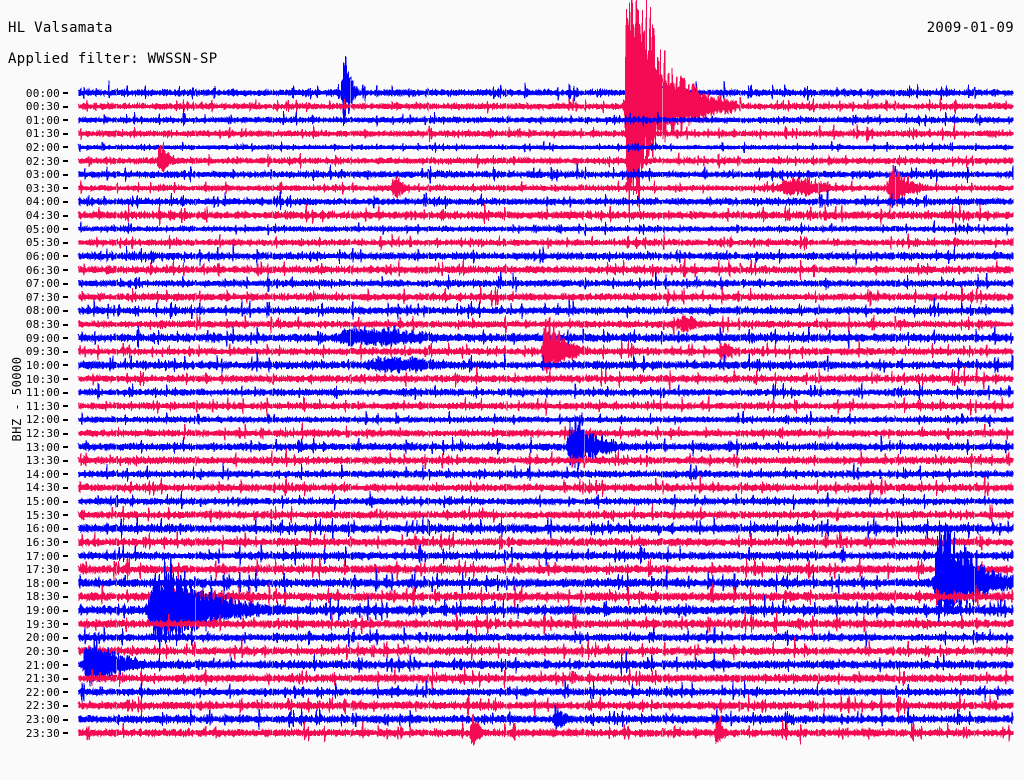 This screenshot has height=780, width=1024. Describe the element at coordinates (42, 175) in the screenshot. I see `time-tick-label: 03:00` at that location.